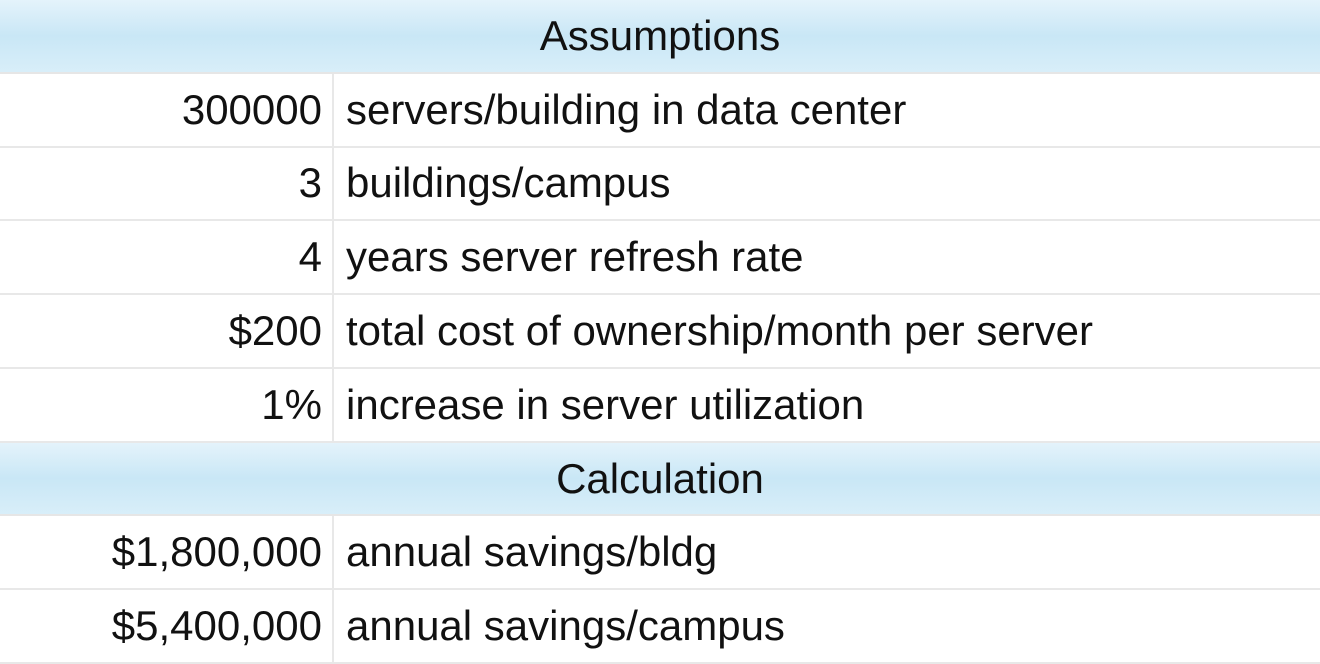  Describe the element at coordinates (167, 552) in the screenshot. I see `value-cell: $1,800,000` at that location.